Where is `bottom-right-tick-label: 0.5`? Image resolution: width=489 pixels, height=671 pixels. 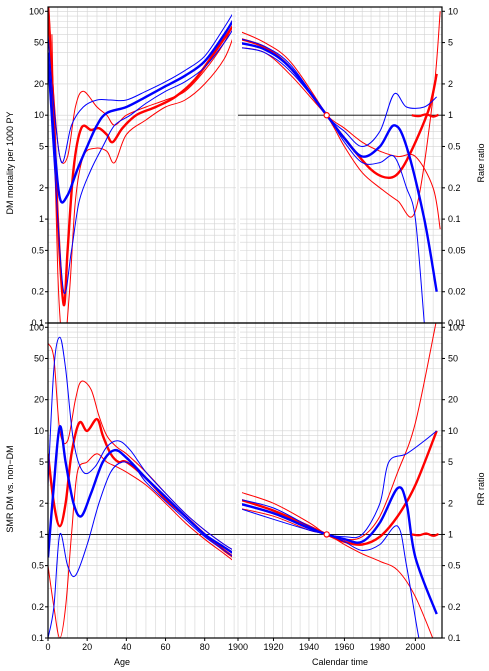 bottom-right-tick-label: 0.5 is located at coordinates (454, 566).